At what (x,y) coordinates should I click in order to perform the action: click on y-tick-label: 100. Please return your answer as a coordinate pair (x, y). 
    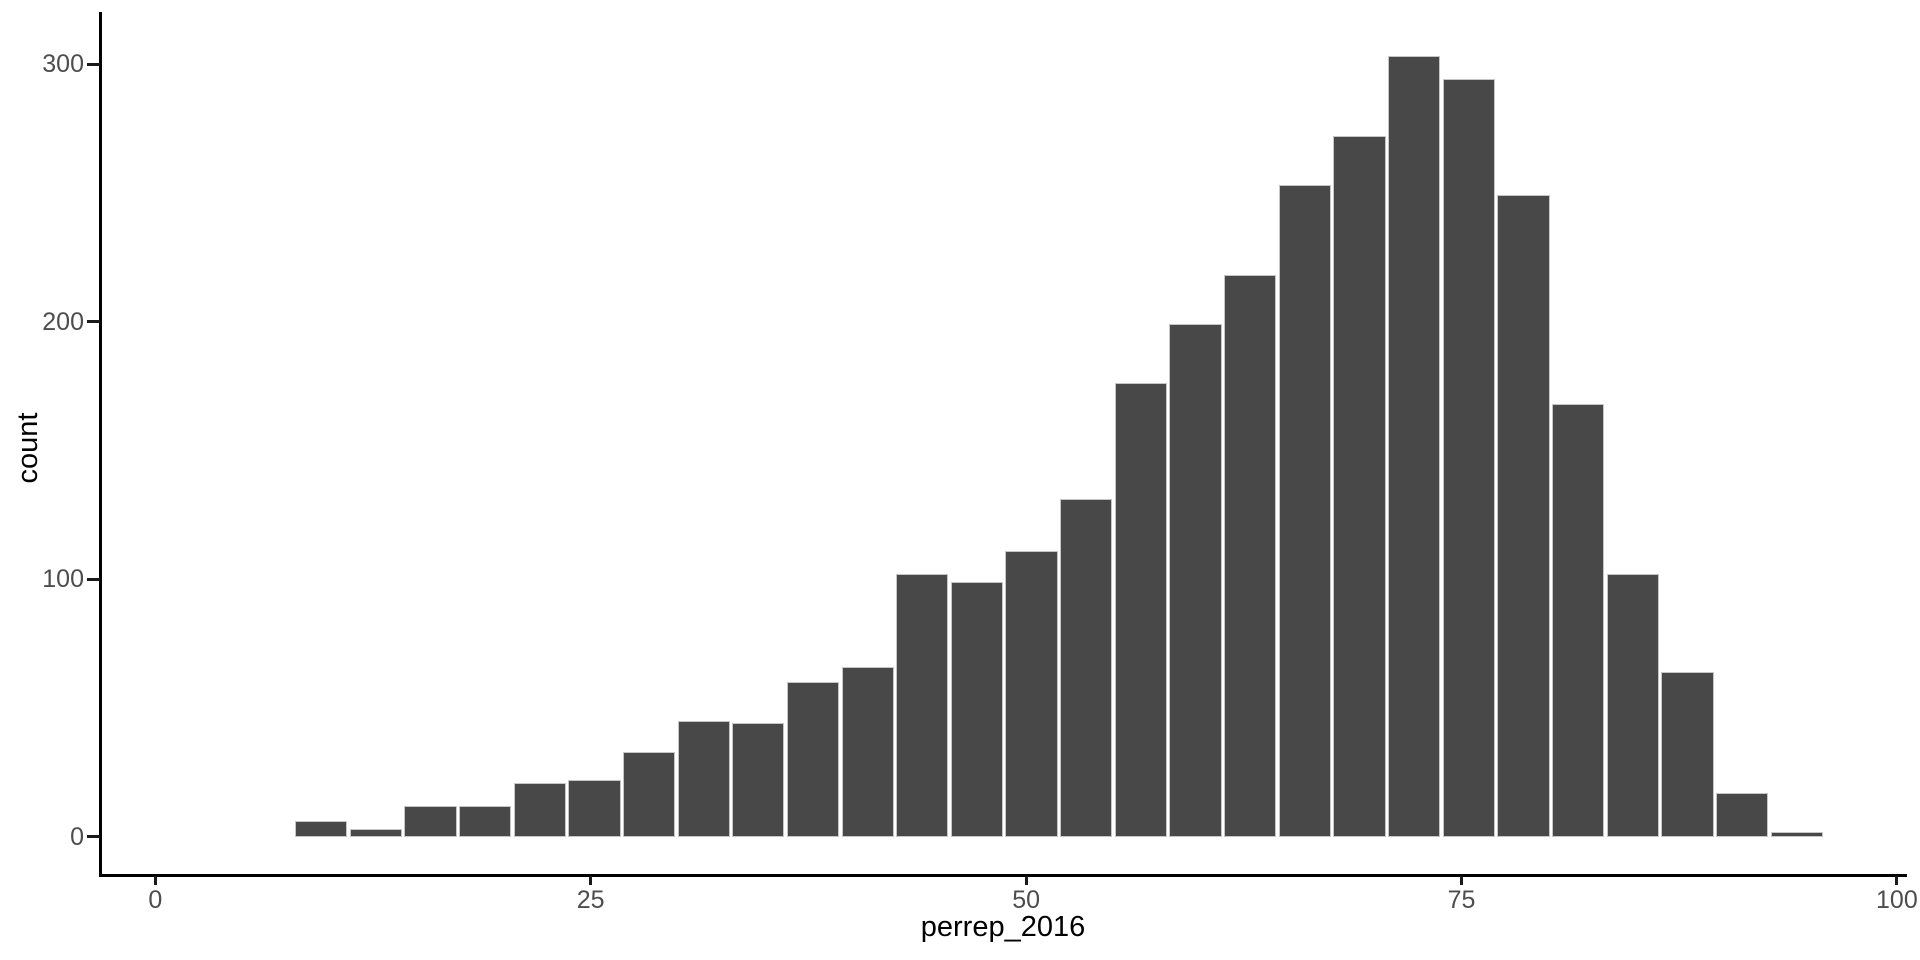
    Looking at the image, I should click on (63, 579).